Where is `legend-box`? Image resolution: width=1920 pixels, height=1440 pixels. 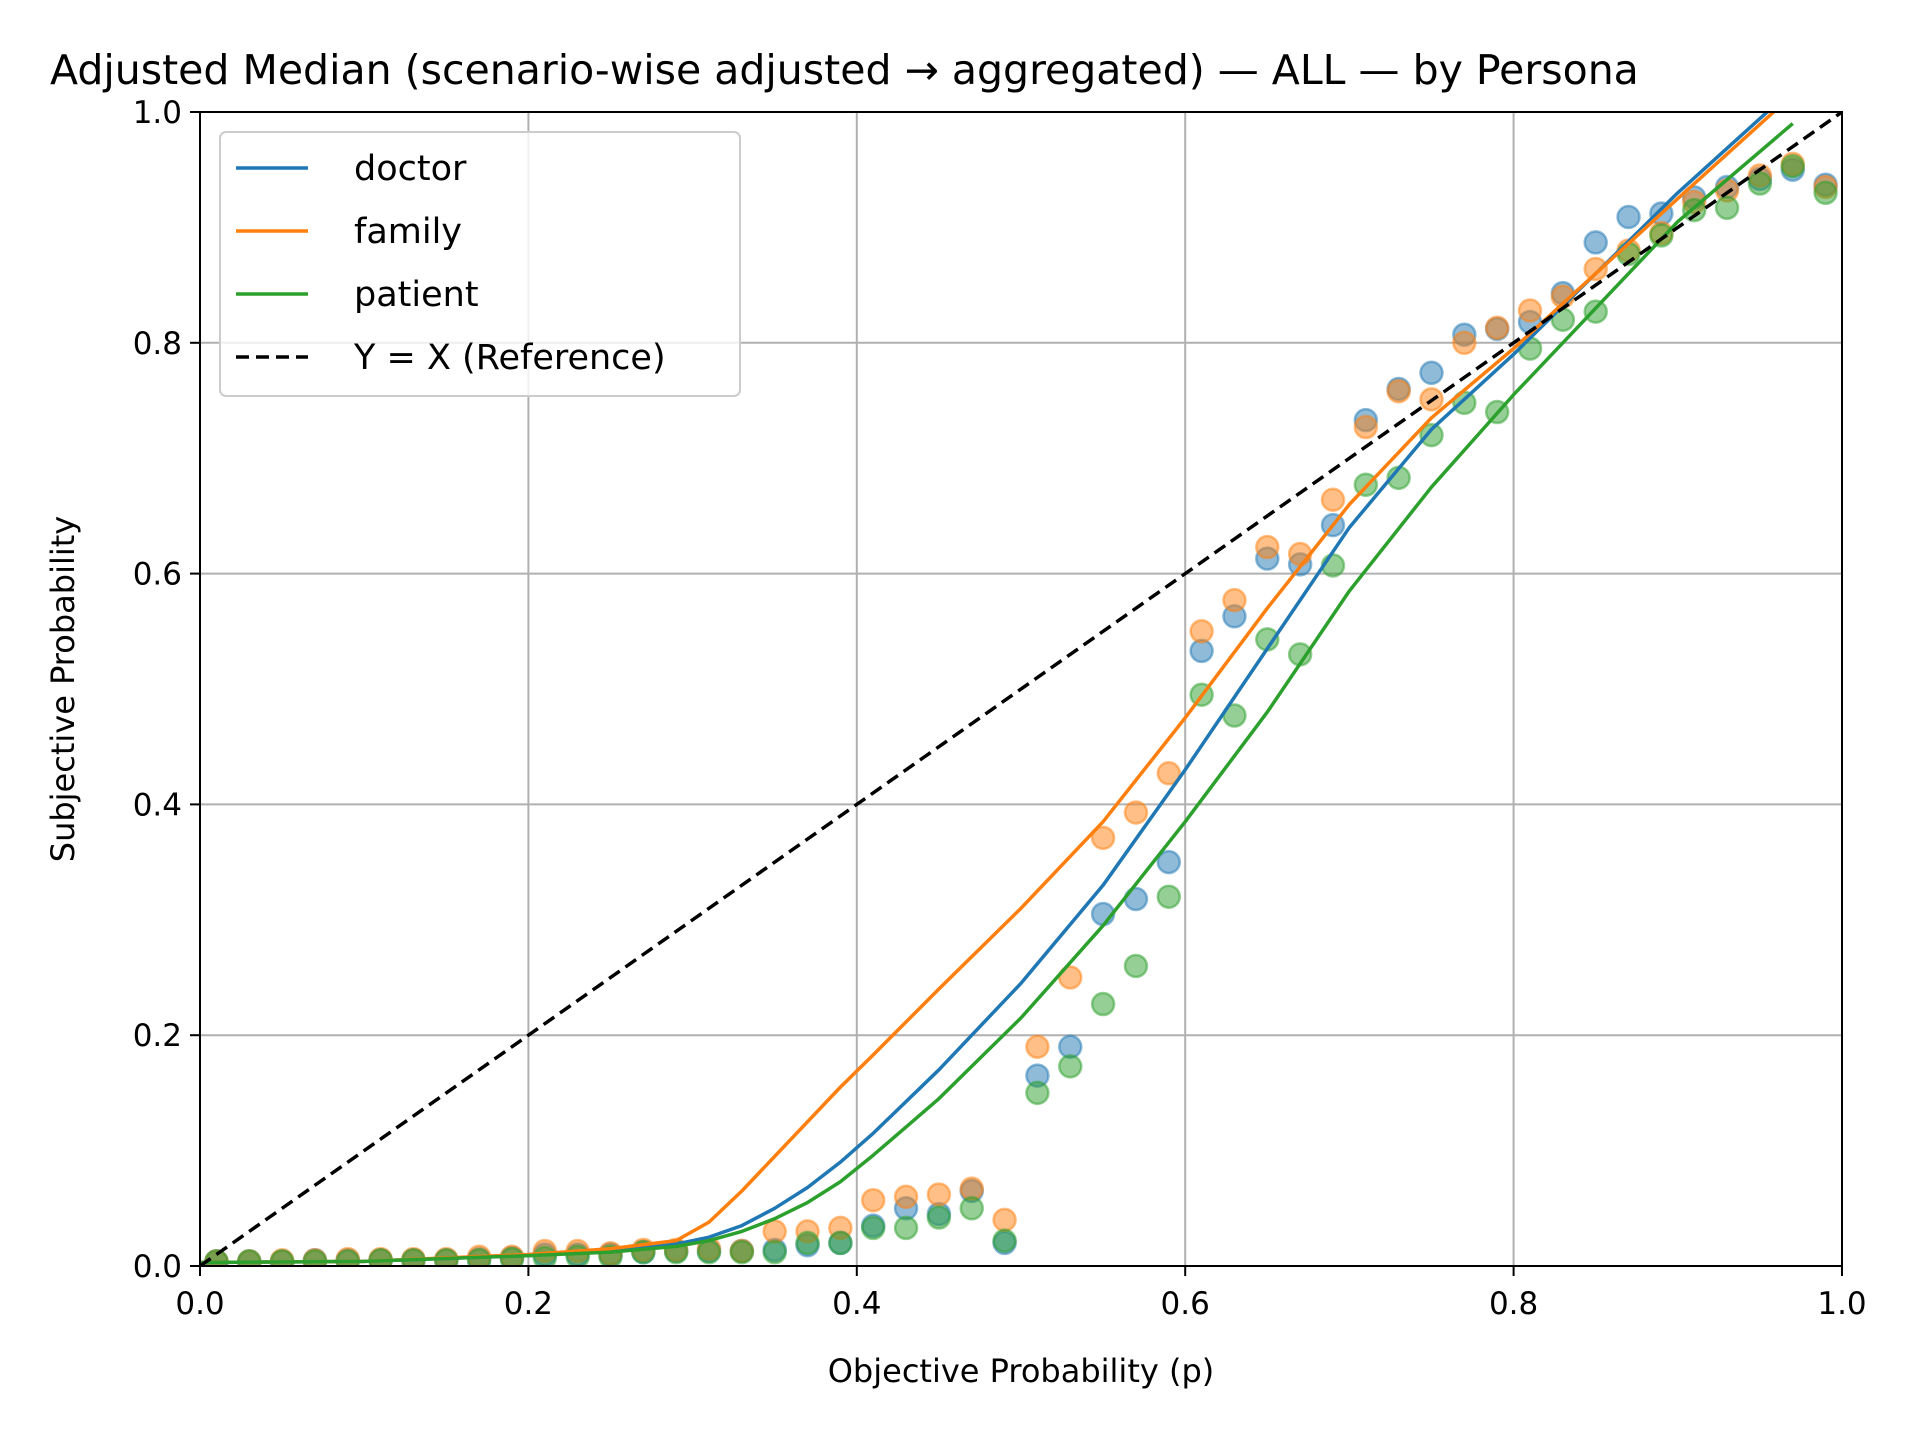
legend-box is located at coordinates (480, 264).